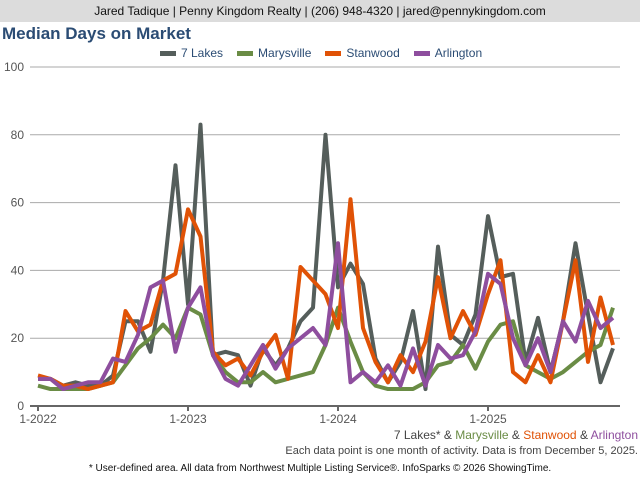 This screenshot has height=480, width=640. What do you see at coordinates (338, 419) in the screenshot?
I see `x-tick-label: 1-2024` at bounding box center [338, 419].